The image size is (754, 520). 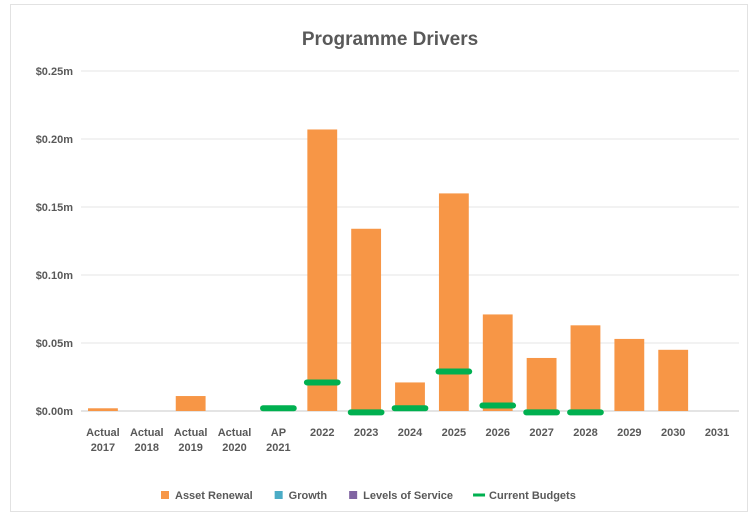 I want to click on x-tick-label: 2020, so click(x=234, y=448).